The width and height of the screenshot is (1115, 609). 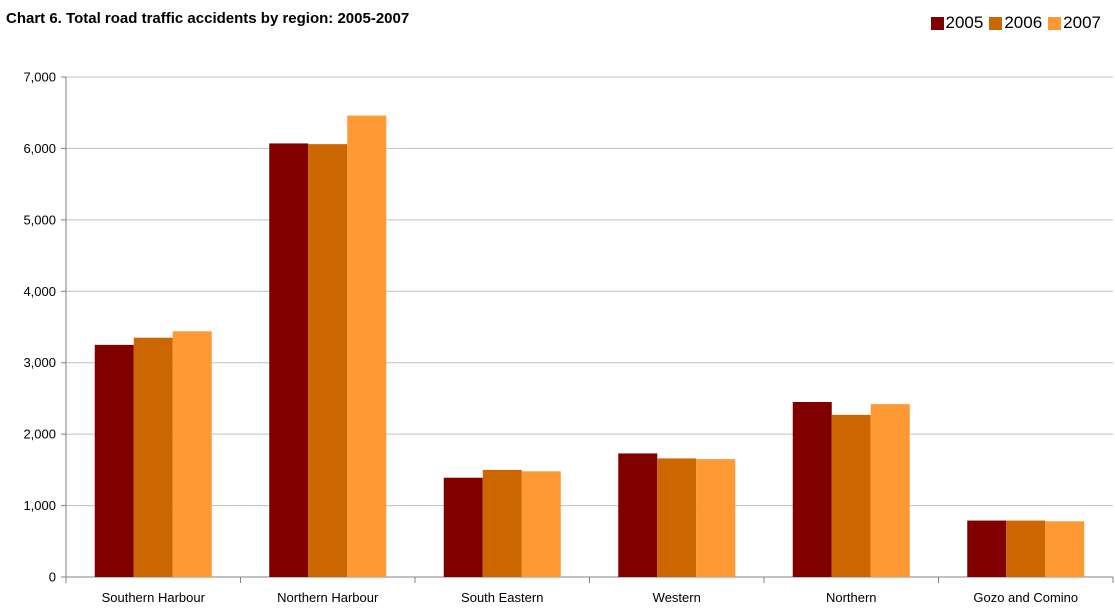 I want to click on y-tick-label: 4,000, so click(x=39, y=291).